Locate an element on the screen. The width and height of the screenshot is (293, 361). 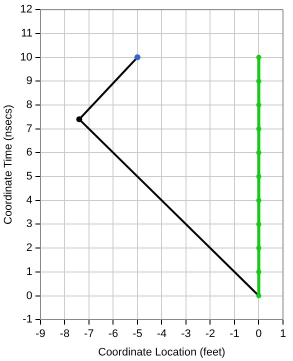
y-tick-label: 4 is located at coordinates (29, 200).